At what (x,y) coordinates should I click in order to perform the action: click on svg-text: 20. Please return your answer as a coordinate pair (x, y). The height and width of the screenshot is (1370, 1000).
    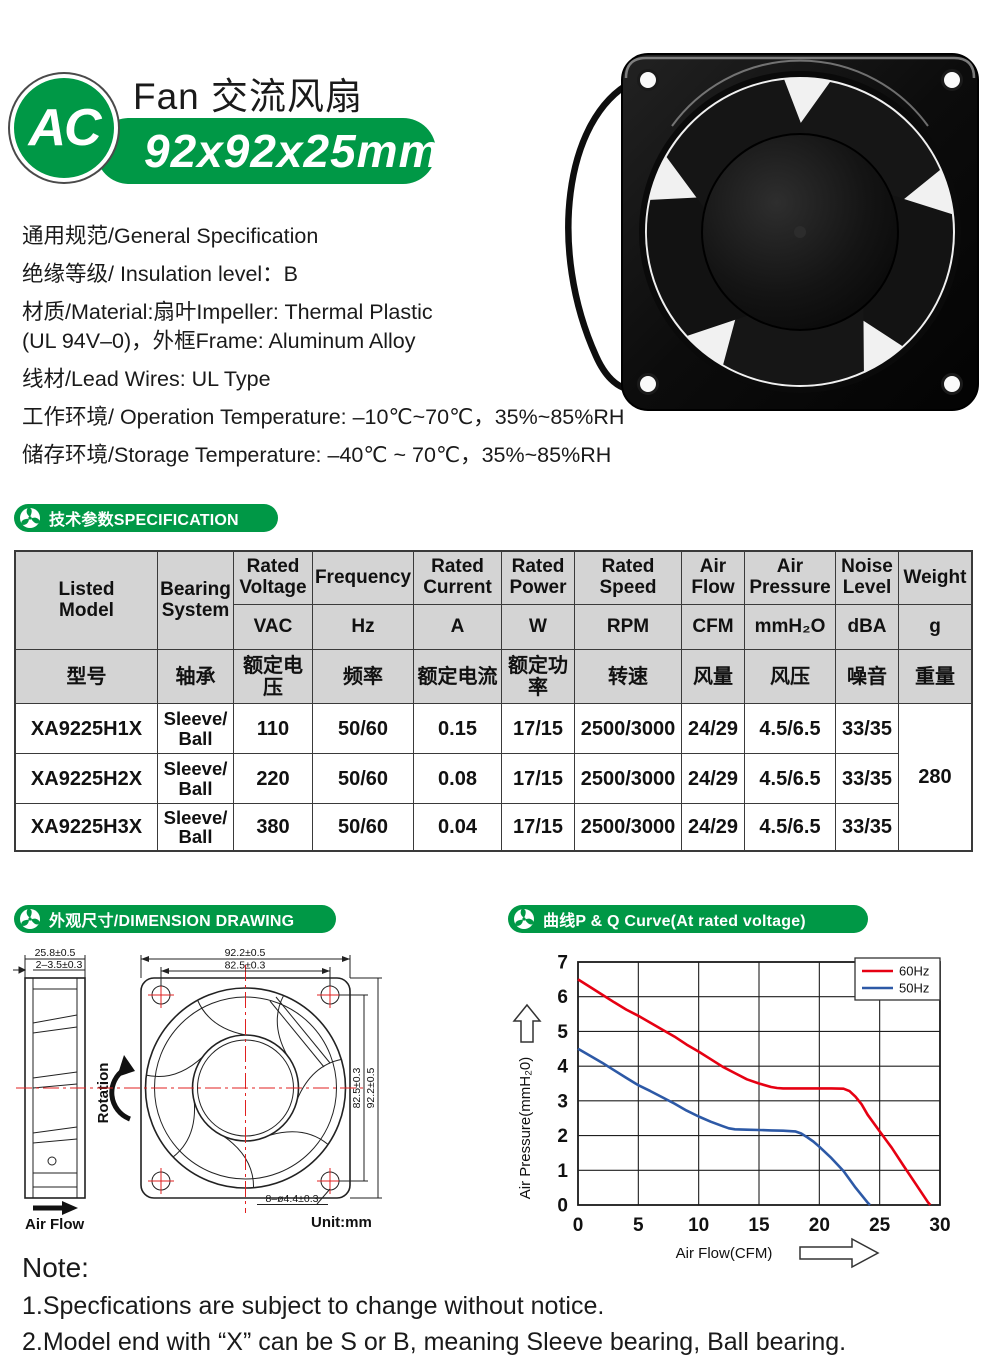
    Looking at the image, I should click on (819, 1225).